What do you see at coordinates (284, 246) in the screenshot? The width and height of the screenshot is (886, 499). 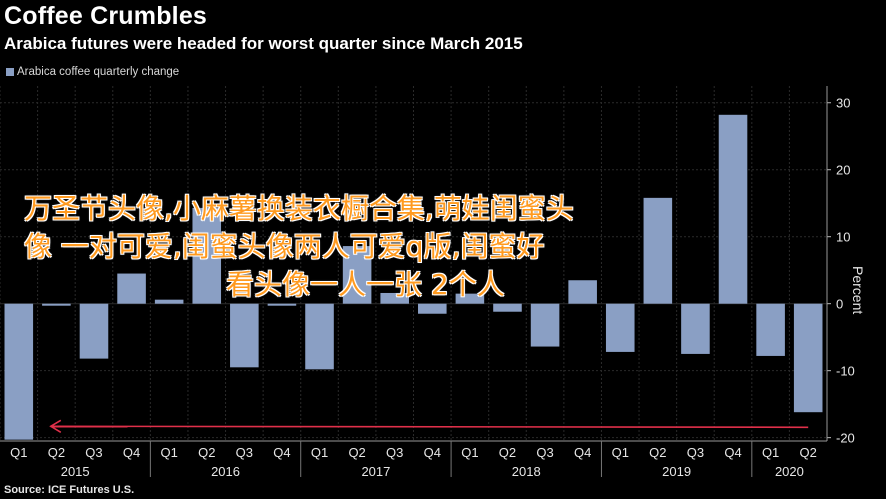 I see `overlay-line-2: 像 一对可爱,闺蜜头像两人可爱q版,闺蜜好` at bounding box center [284, 246].